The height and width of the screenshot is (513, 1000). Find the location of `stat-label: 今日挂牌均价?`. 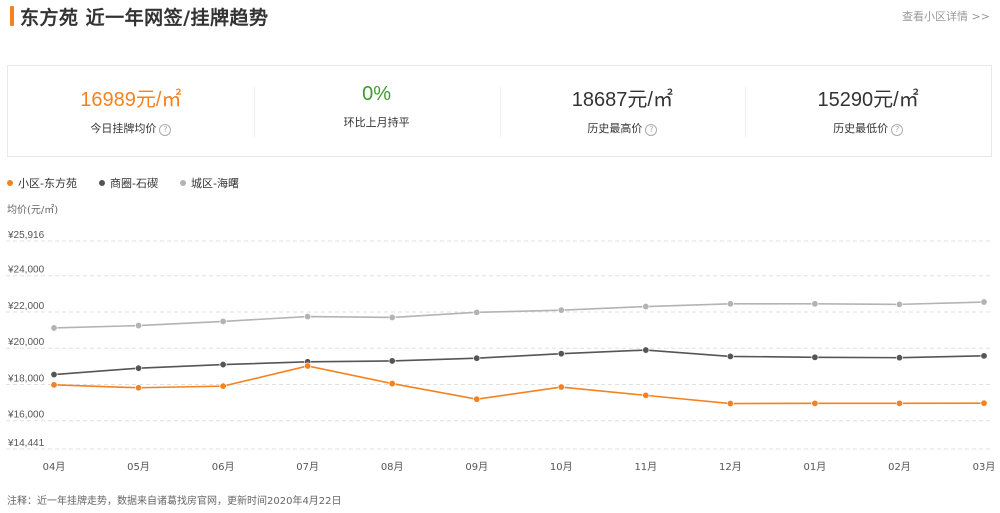

stat-label: 今日挂牌均价? is located at coordinates (131, 128).